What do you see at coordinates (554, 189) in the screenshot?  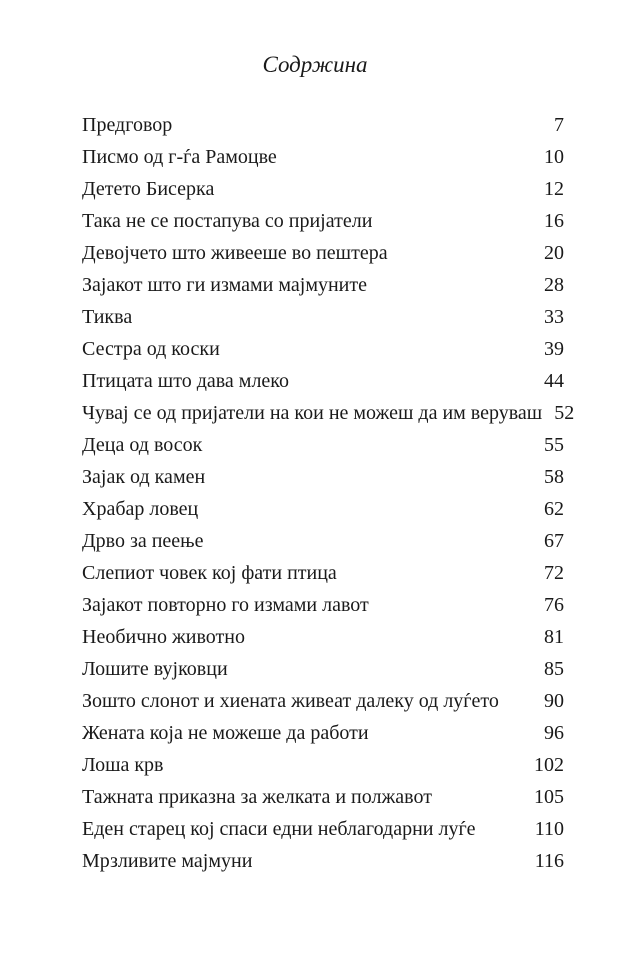 I see `toc-entry-page-number: 12` at bounding box center [554, 189].